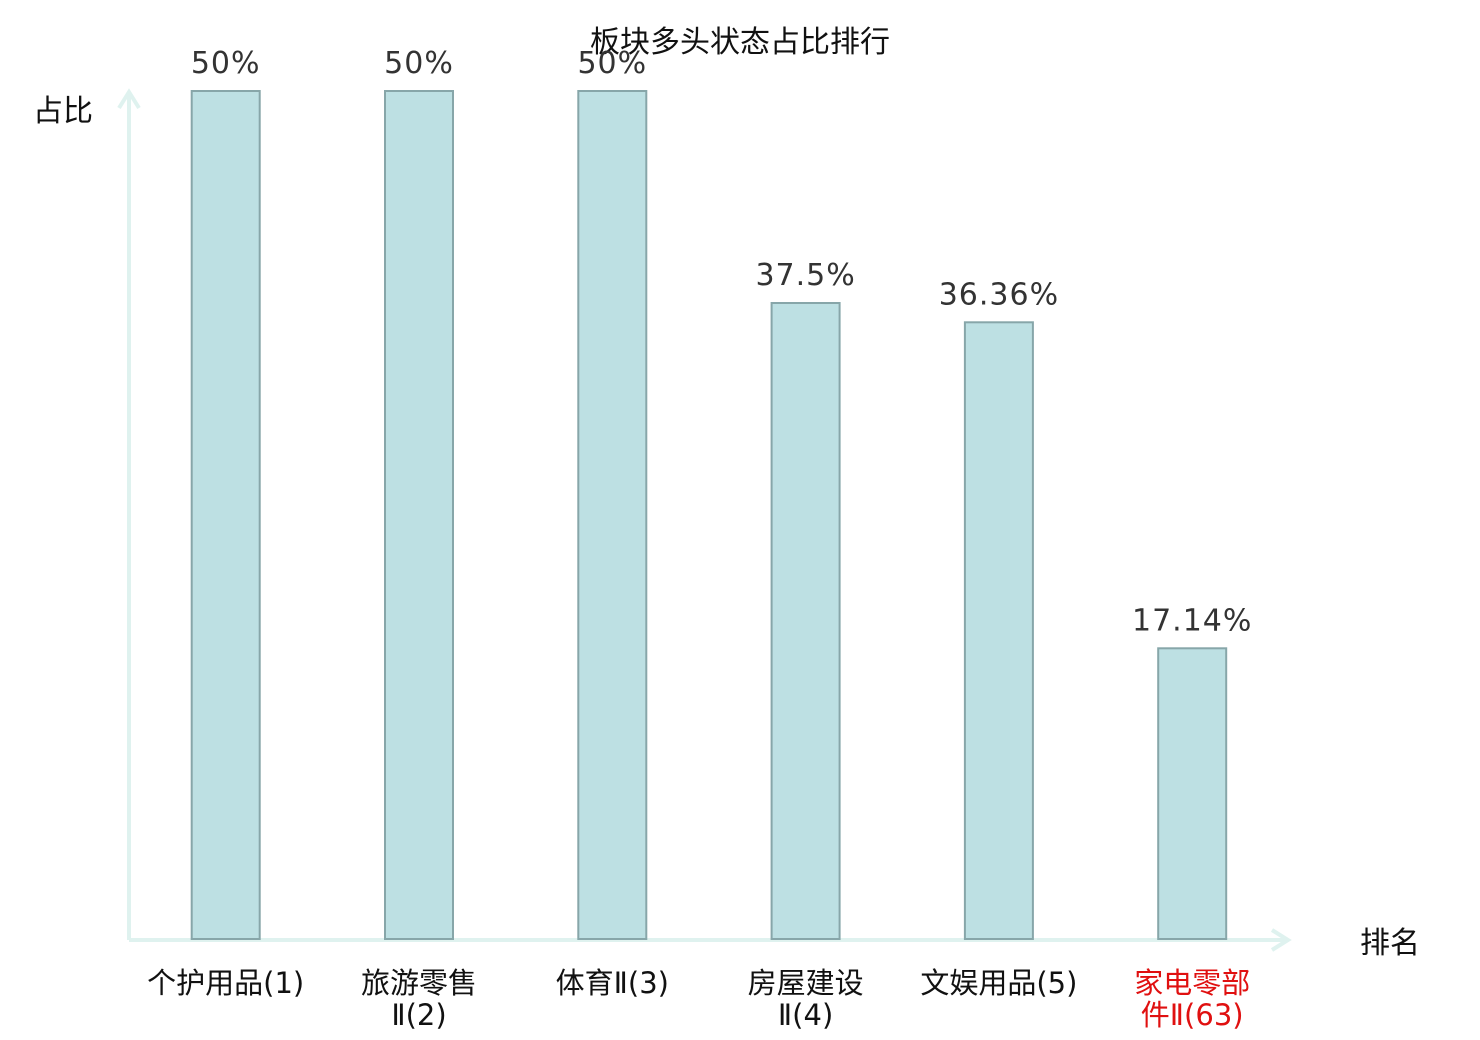 This screenshot has width=1480, height=1040. I want to click on x-tick-label: 房屋建设, so click(806, 983).